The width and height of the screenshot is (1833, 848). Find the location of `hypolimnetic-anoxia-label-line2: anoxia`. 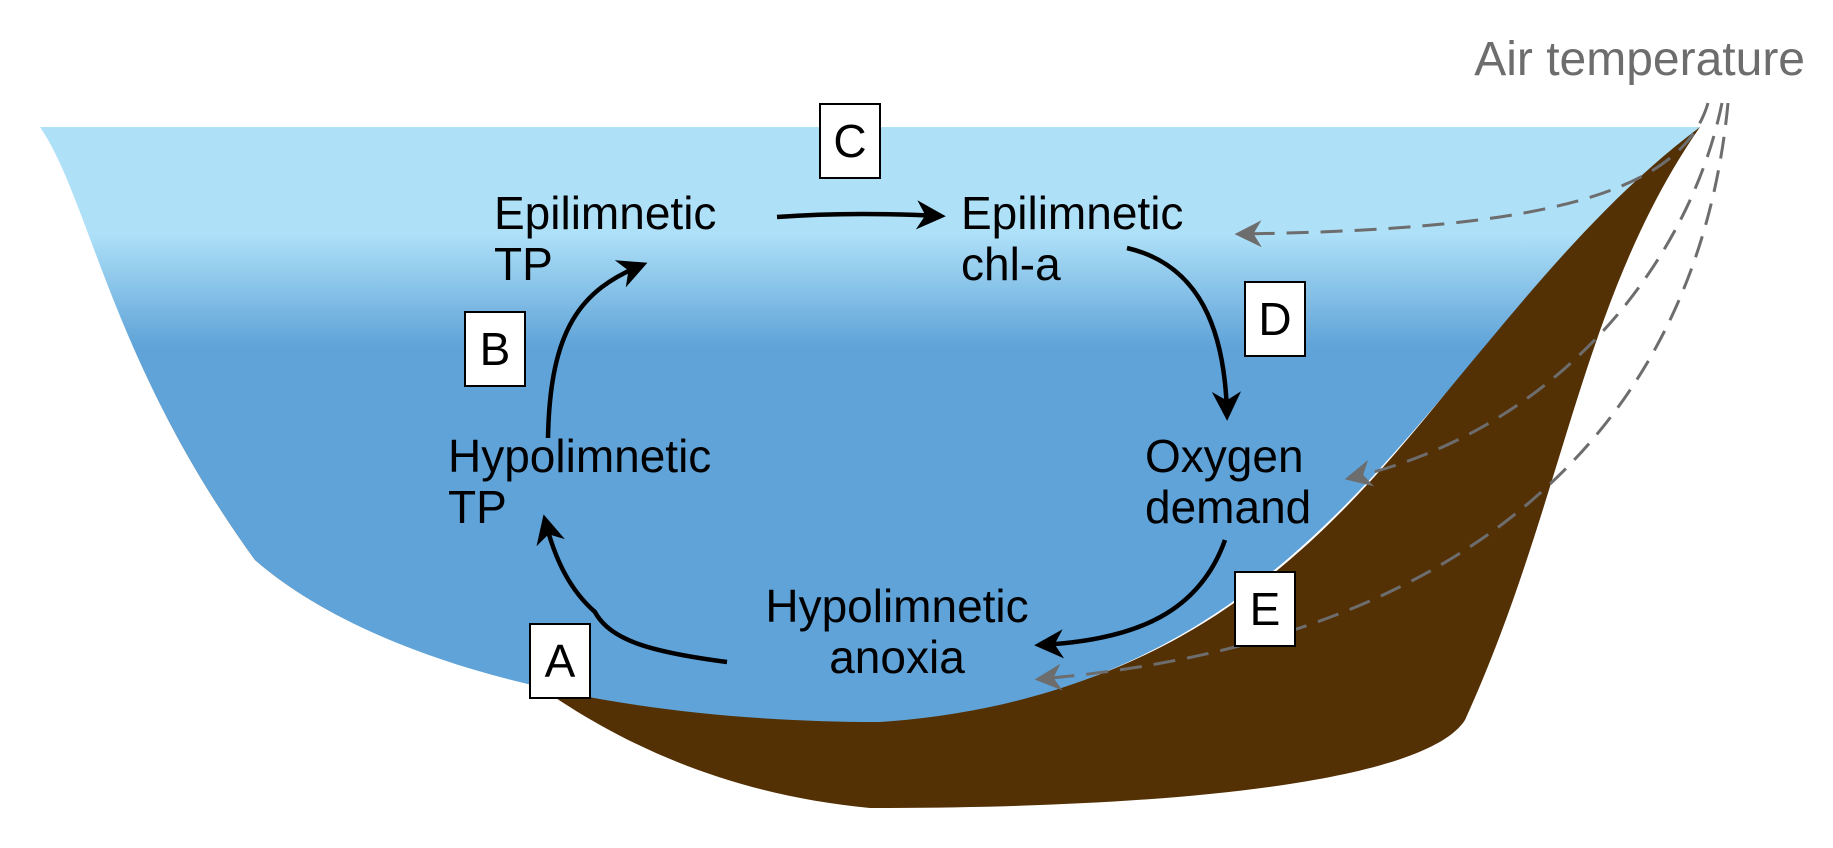

hypolimnetic-anoxia-label-line2: anoxia is located at coordinates (897, 657).